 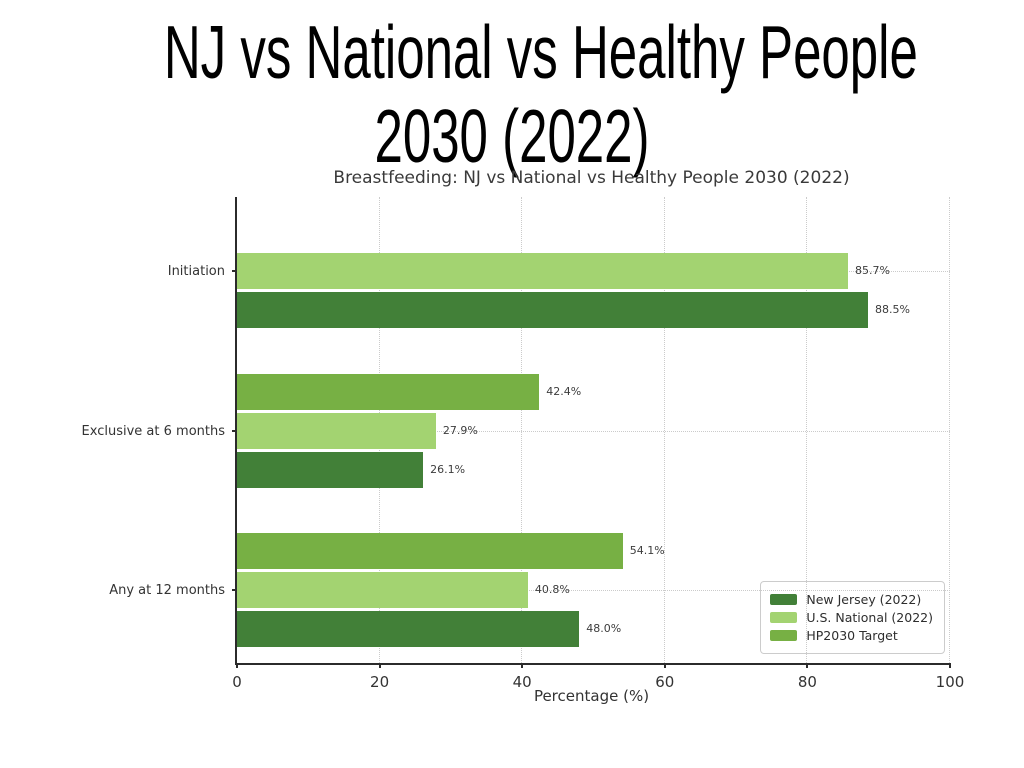 I want to click on bar-value-label: 40.8%, so click(x=552, y=589).